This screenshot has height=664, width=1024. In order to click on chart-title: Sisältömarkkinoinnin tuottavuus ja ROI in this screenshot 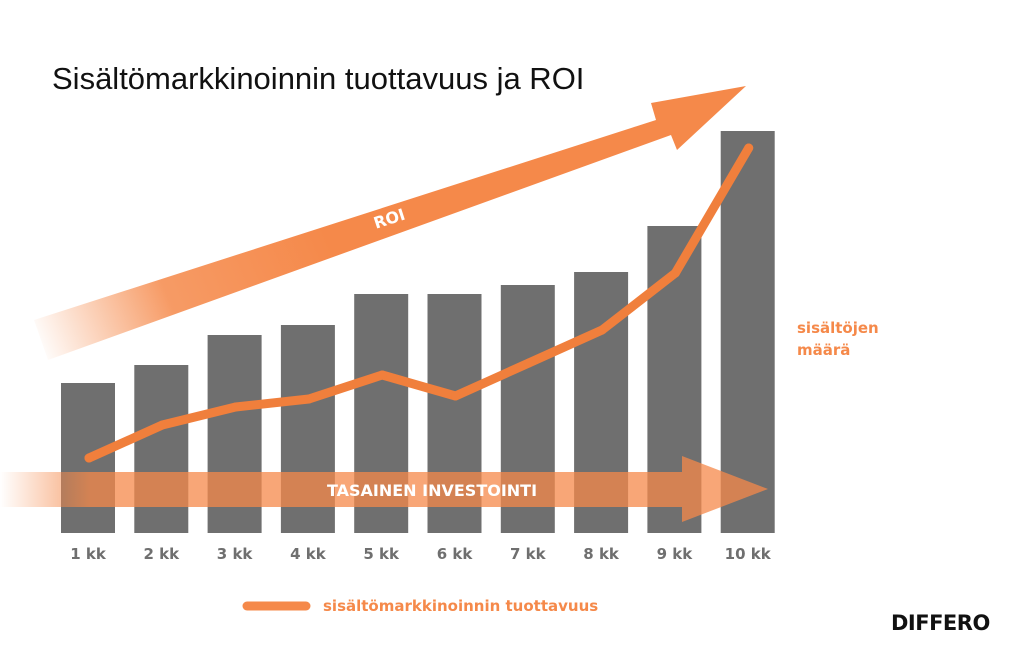, I will do `click(318, 78)`.